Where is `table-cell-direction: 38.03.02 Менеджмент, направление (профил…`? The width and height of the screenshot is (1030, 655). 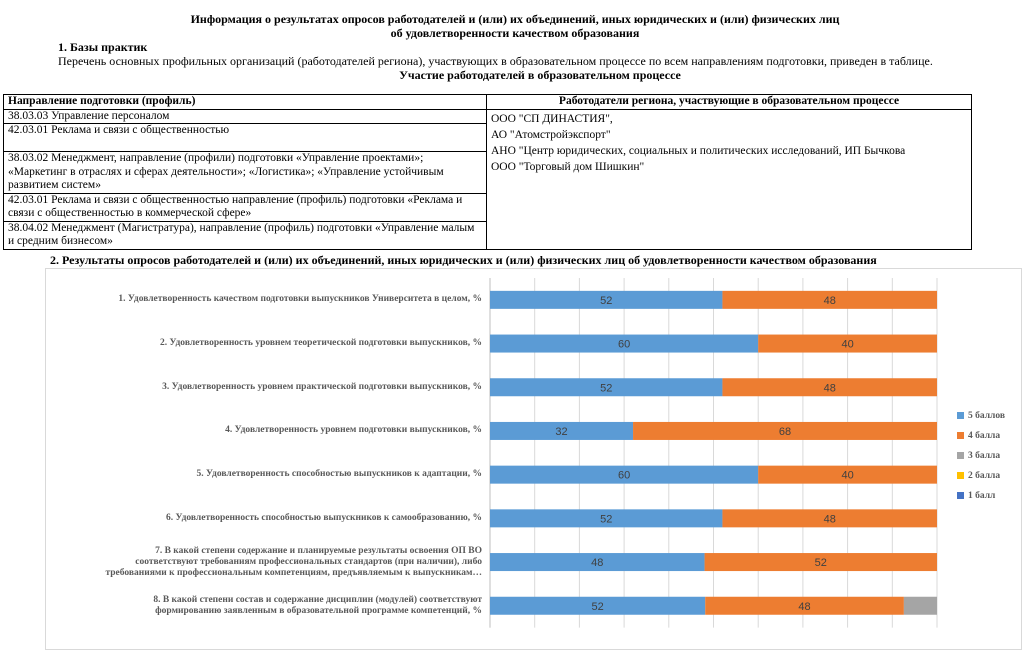
table-cell-direction: 38.03.02 Менеджмент, направление (профил… is located at coordinates (245, 172).